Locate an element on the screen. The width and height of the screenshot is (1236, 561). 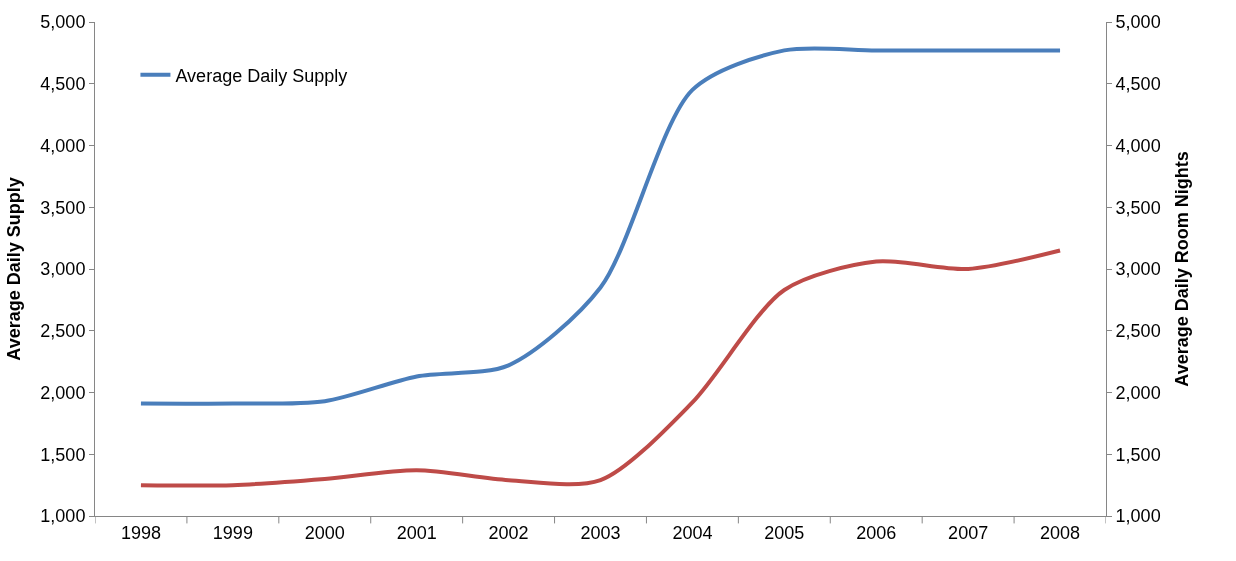
x-tick-label: 2005 is located at coordinates (784, 532).